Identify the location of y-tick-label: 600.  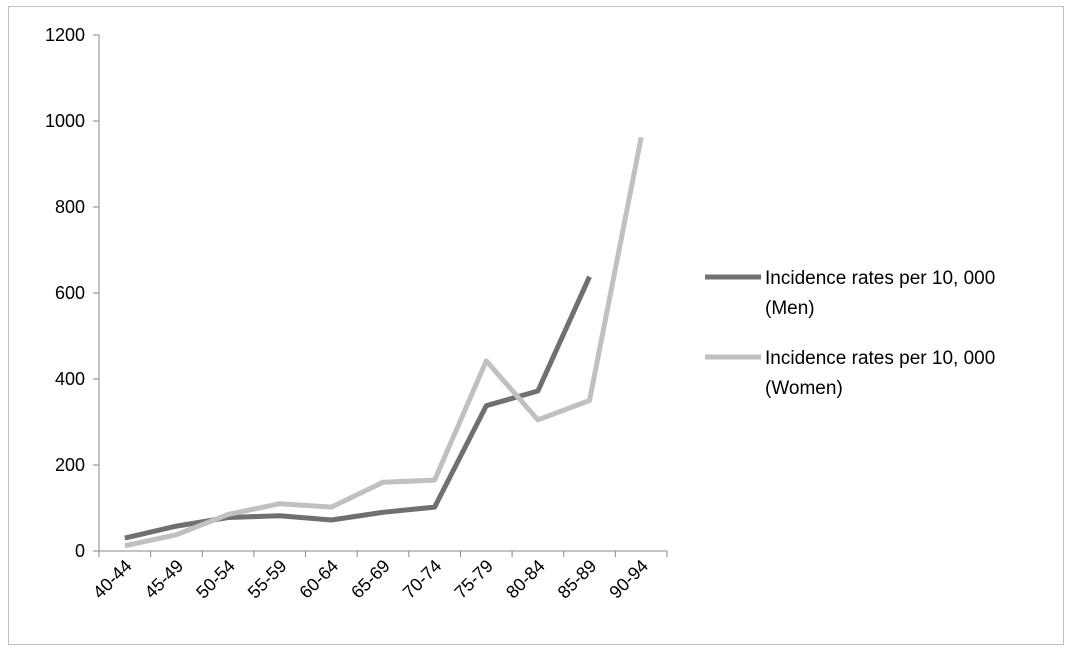
(70, 293).